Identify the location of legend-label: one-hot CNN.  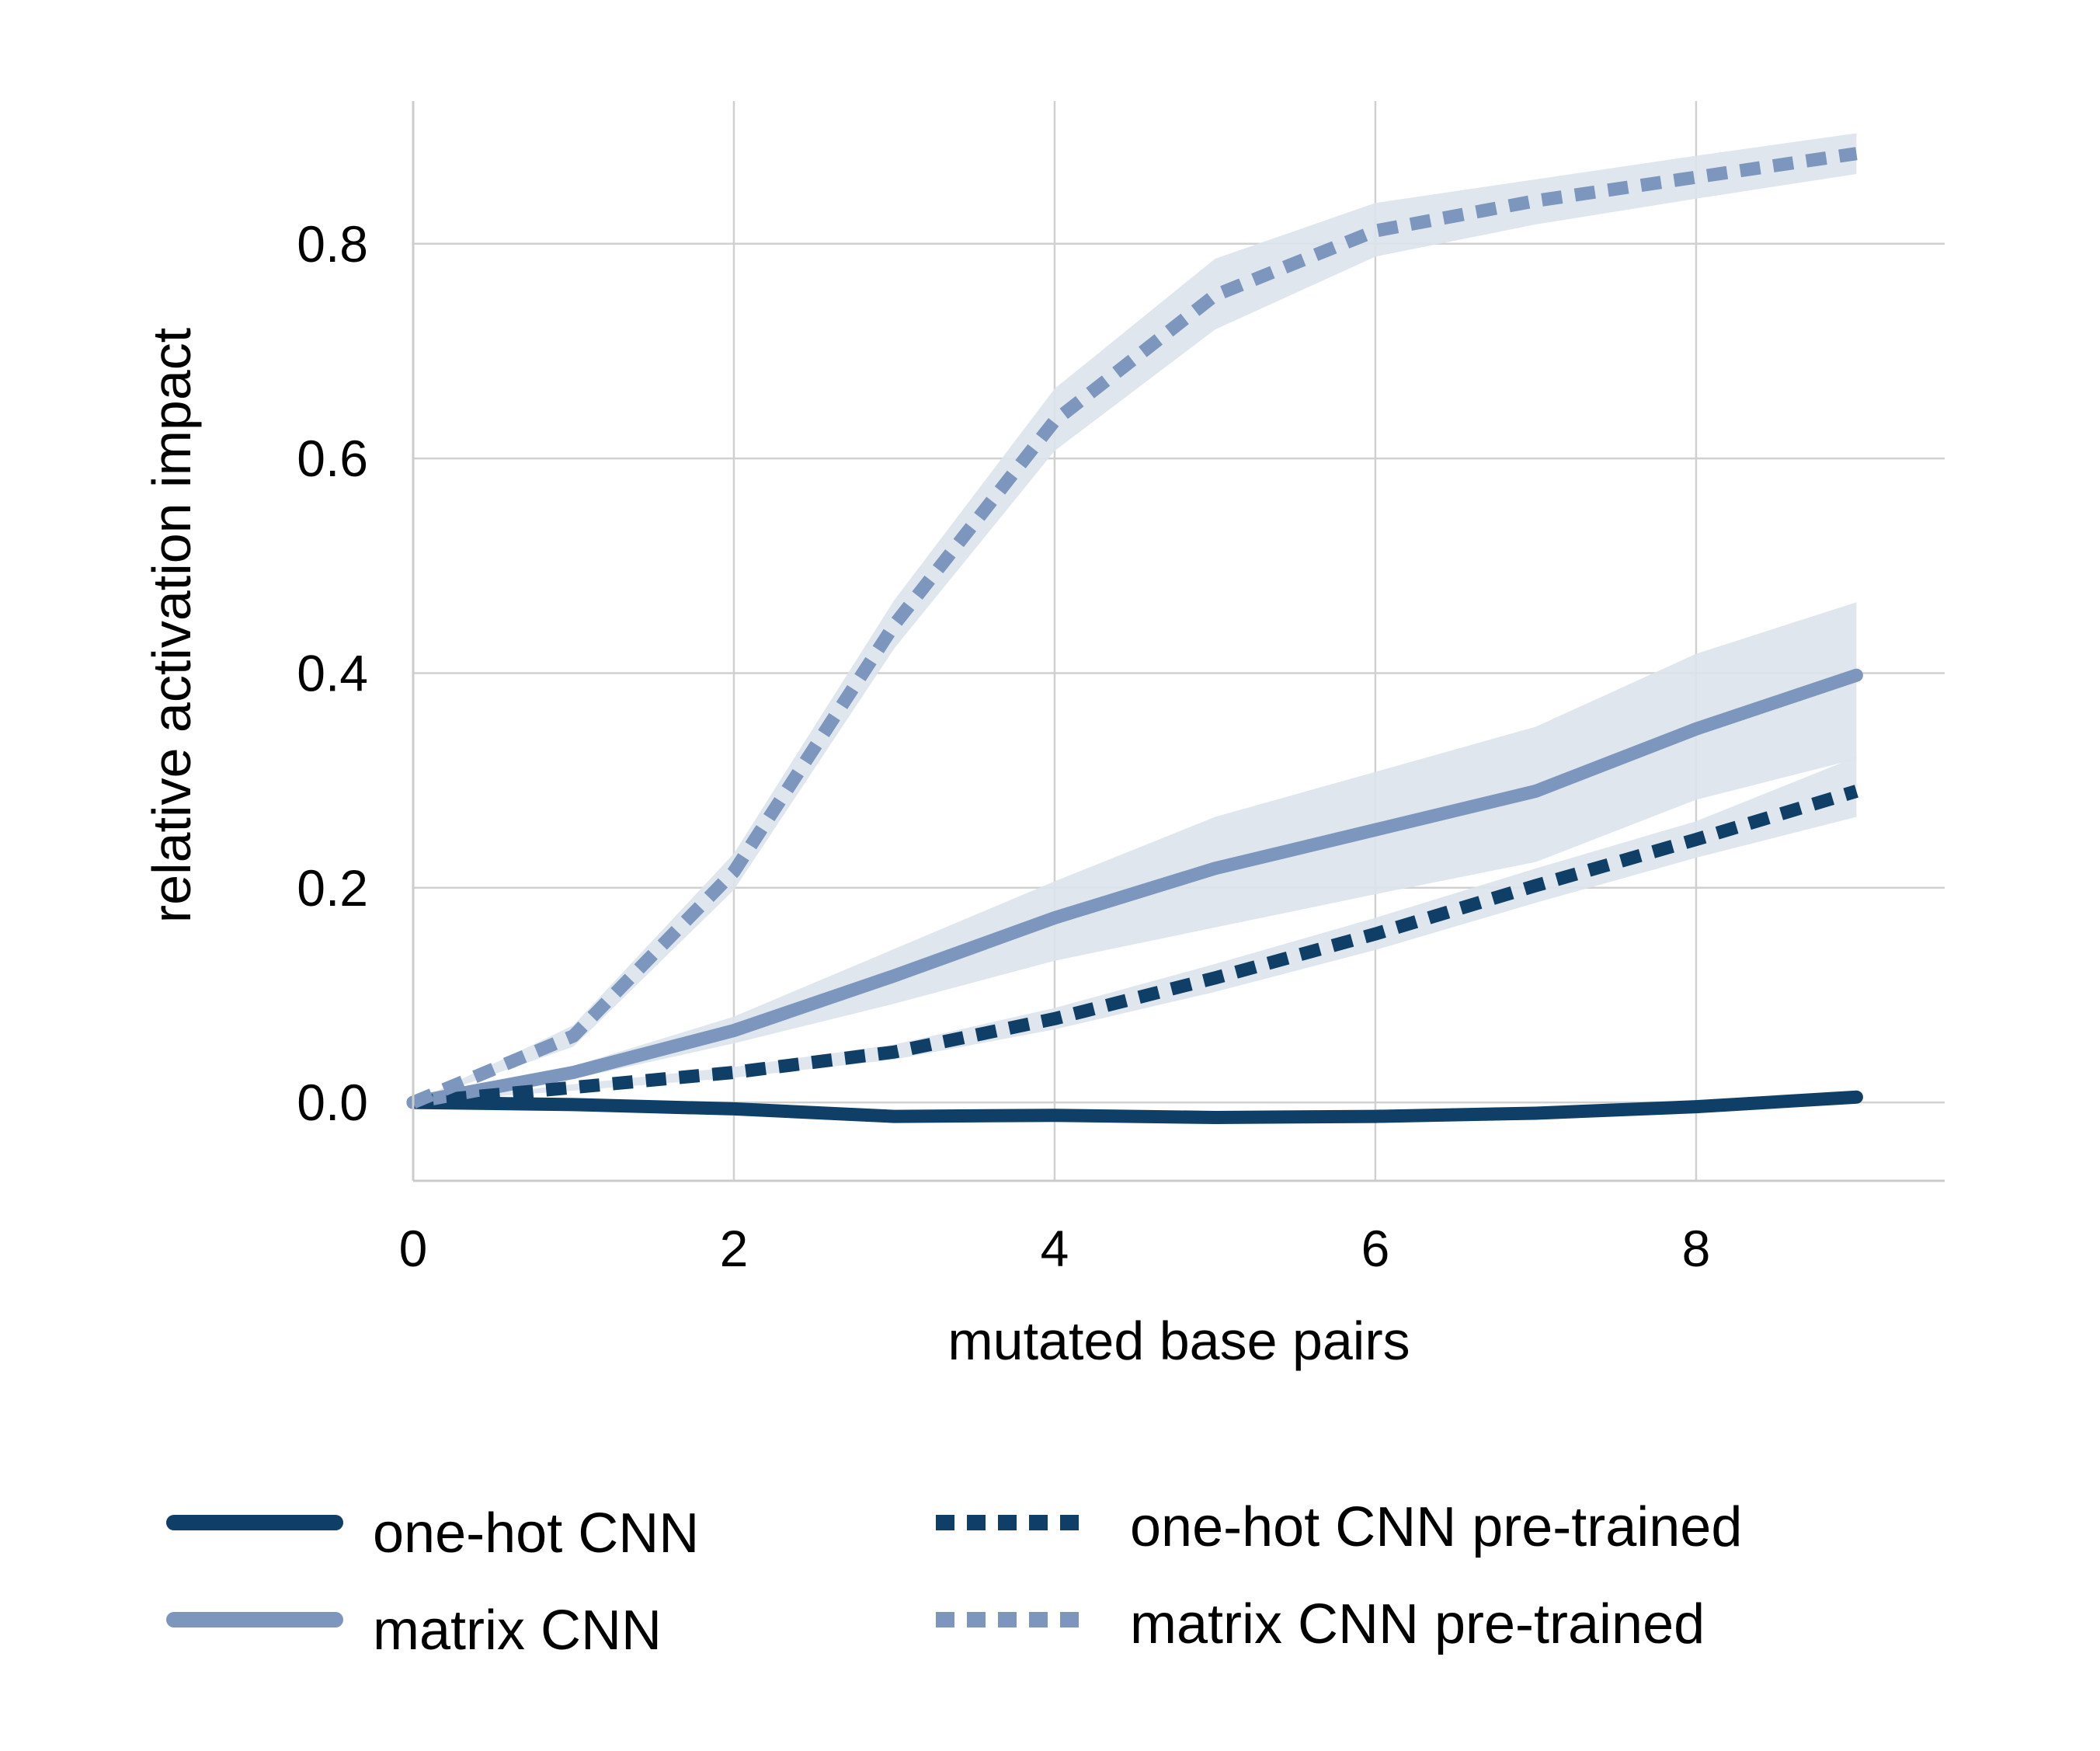
(536, 1533).